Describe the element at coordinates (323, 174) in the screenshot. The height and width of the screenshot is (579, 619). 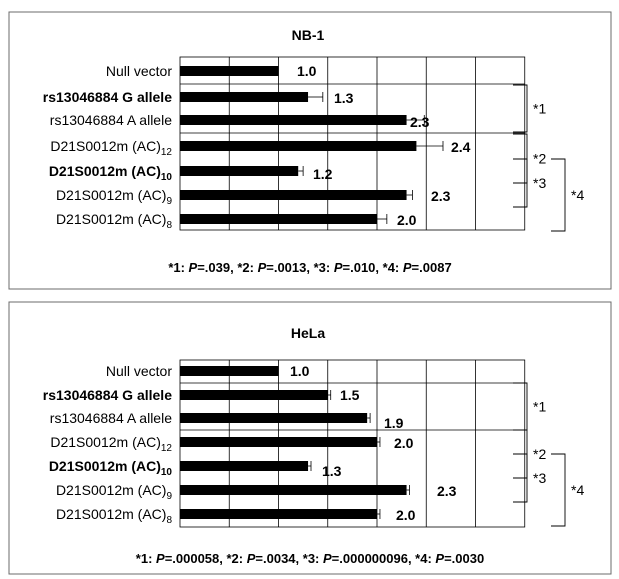
I see `data-label: 1.2` at that location.